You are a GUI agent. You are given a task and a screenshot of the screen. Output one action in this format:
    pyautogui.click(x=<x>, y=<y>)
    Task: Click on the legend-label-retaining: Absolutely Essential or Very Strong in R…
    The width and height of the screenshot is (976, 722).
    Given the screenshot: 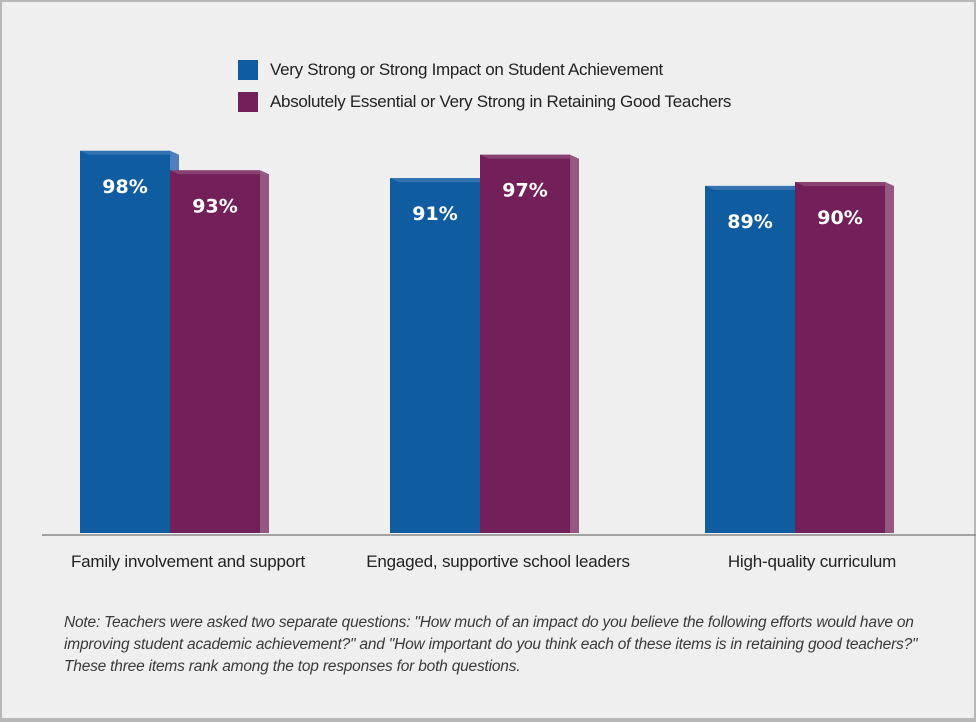 What is the action you would take?
    pyautogui.click(x=501, y=101)
    